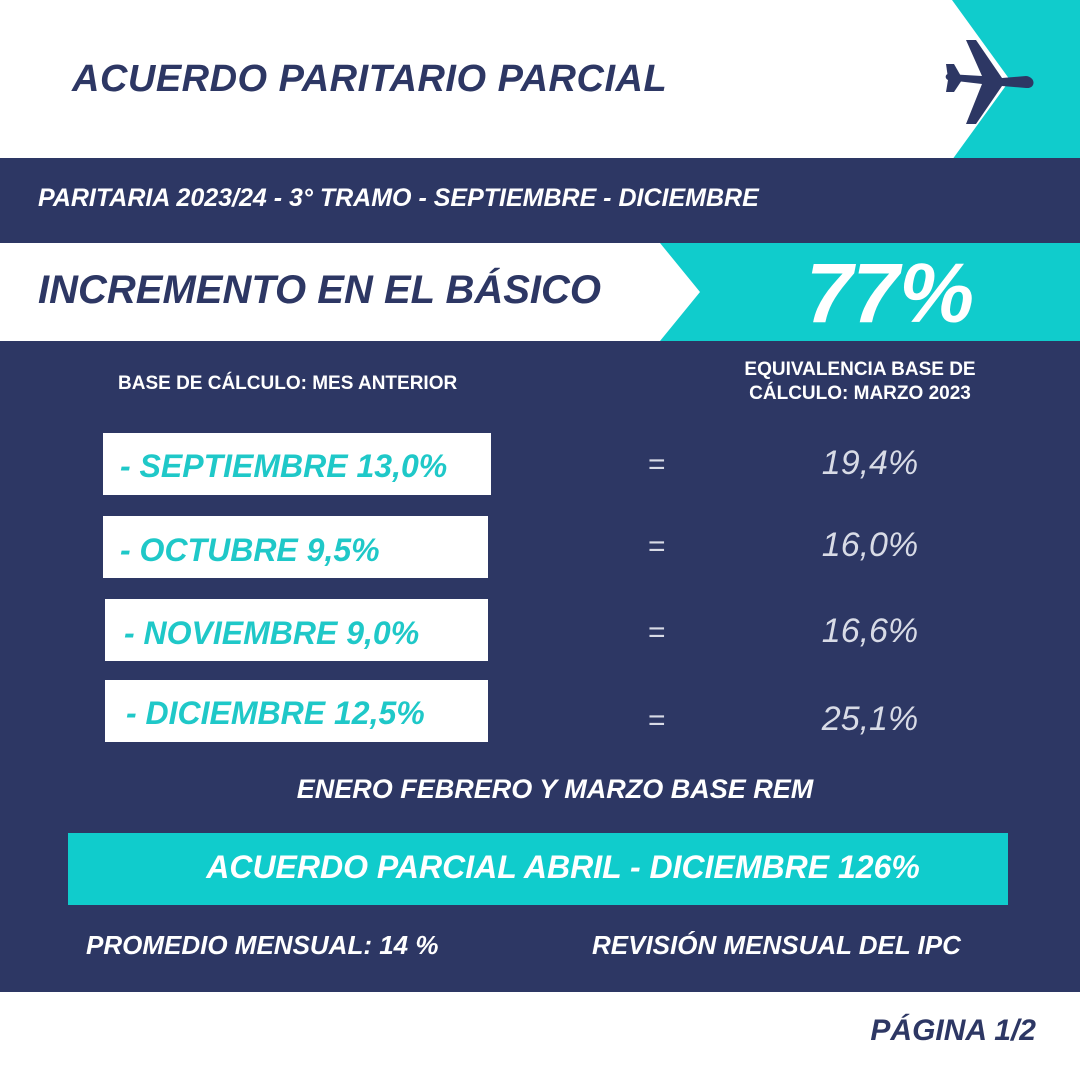 The width and height of the screenshot is (1080, 1080). Describe the element at coordinates (870, 719) in the screenshot. I see `equivalence-value: 25,1%` at that location.